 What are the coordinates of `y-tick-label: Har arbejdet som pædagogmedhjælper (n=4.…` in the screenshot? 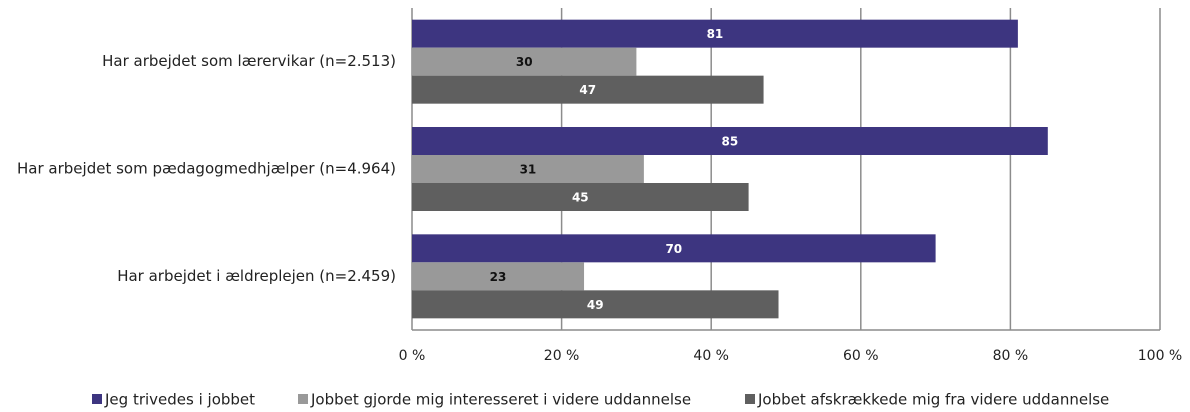 It's located at (206, 169).